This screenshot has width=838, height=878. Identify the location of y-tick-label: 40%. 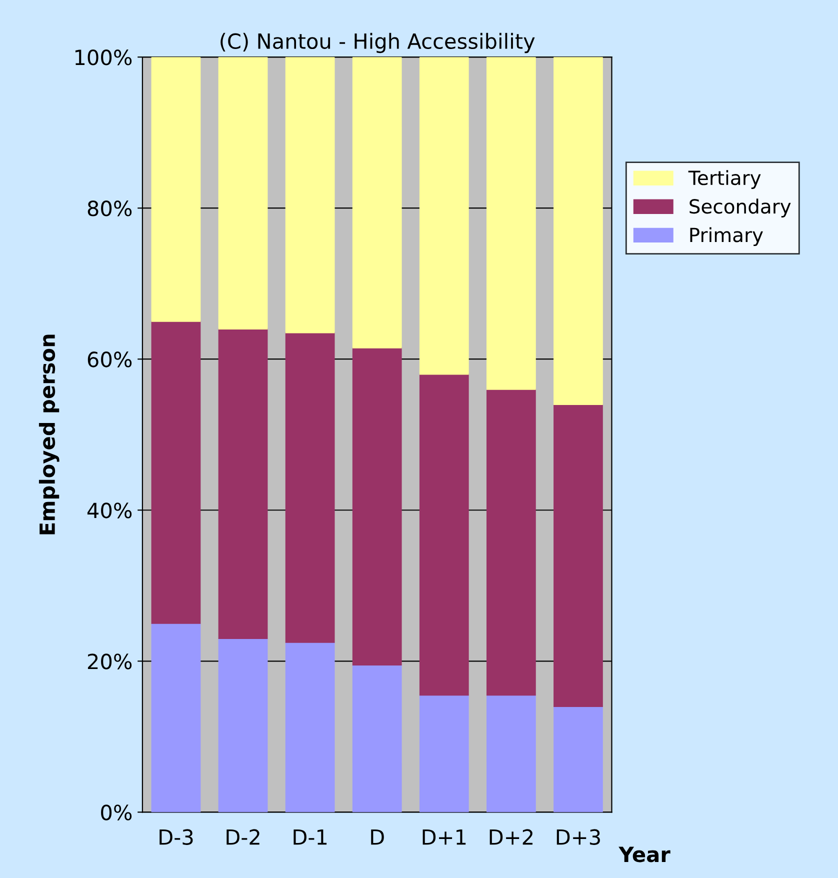
(109, 510).